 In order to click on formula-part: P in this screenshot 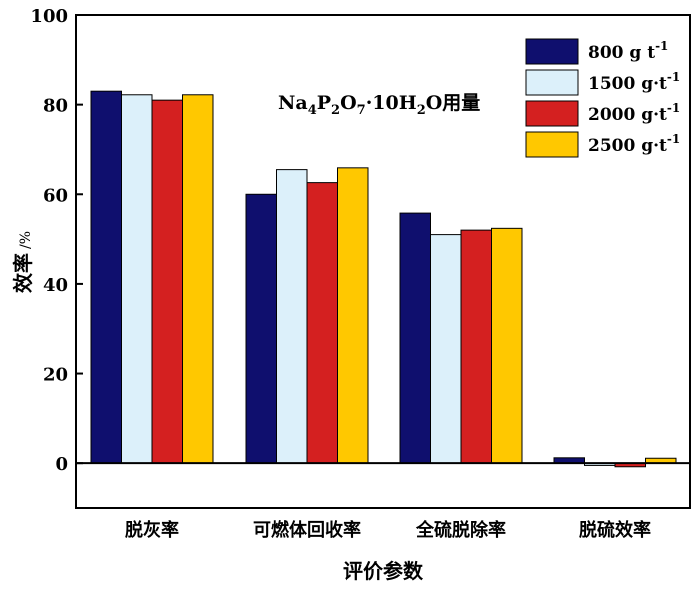, I will do `click(324, 103)`.